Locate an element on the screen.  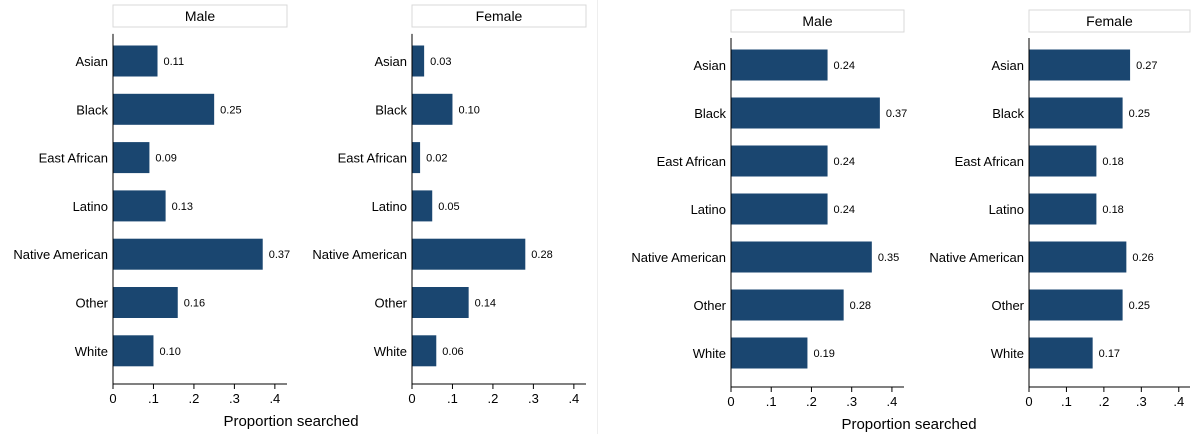
data-label: 0.09 is located at coordinates (165, 159).